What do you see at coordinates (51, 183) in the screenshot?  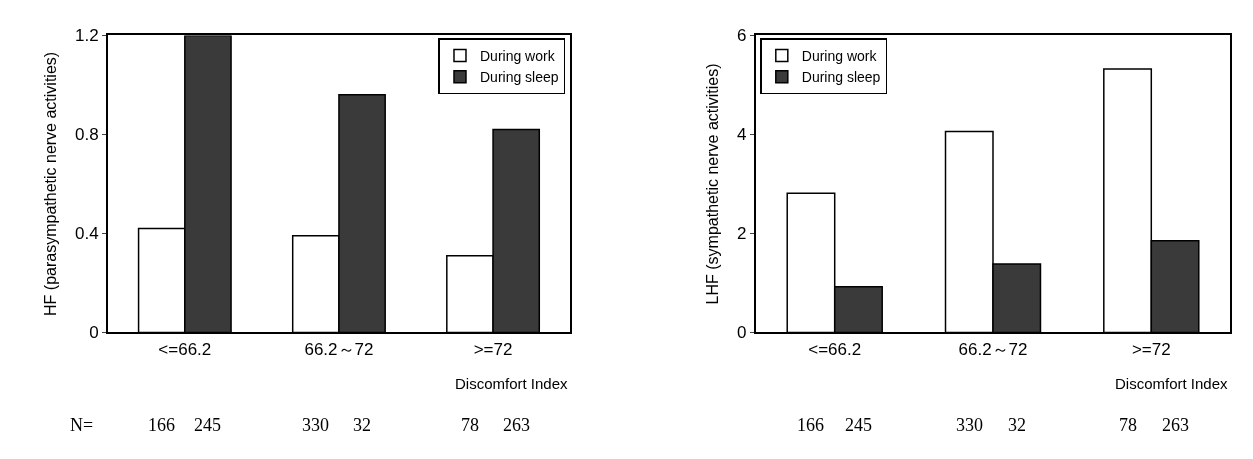 I see `y-axis-title: HF (parasympathetic nerve activities)` at bounding box center [51, 183].